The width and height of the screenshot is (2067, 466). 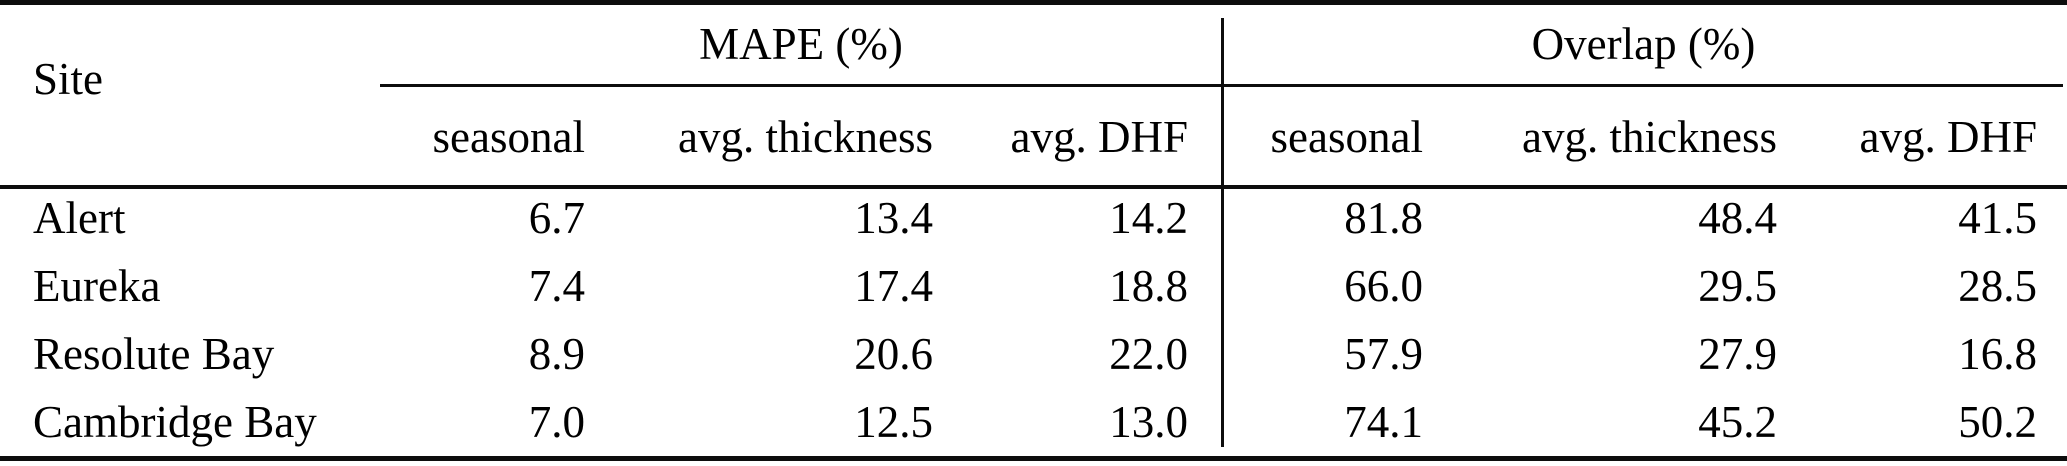 What do you see at coordinates (1033, 2) in the screenshot?
I see `table-top-rule` at bounding box center [1033, 2].